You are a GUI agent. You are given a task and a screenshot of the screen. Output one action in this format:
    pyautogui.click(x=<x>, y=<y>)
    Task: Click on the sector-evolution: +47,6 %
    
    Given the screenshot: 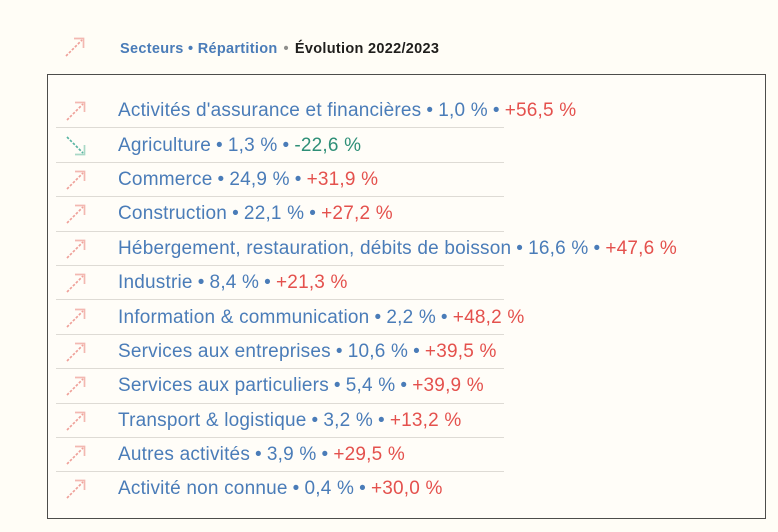 What is the action you would take?
    pyautogui.click(x=641, y=248)
    